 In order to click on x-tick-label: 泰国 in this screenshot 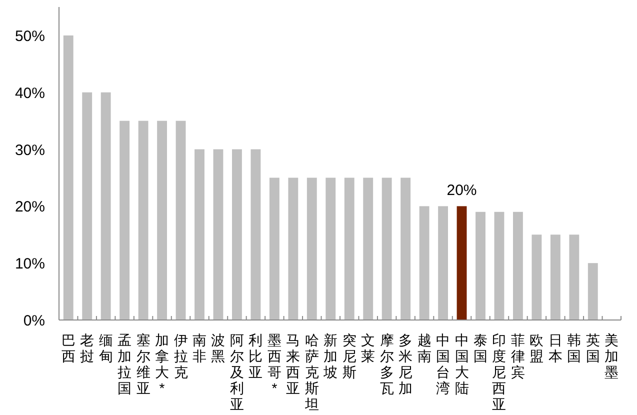, I will do `click(481, 348)`.